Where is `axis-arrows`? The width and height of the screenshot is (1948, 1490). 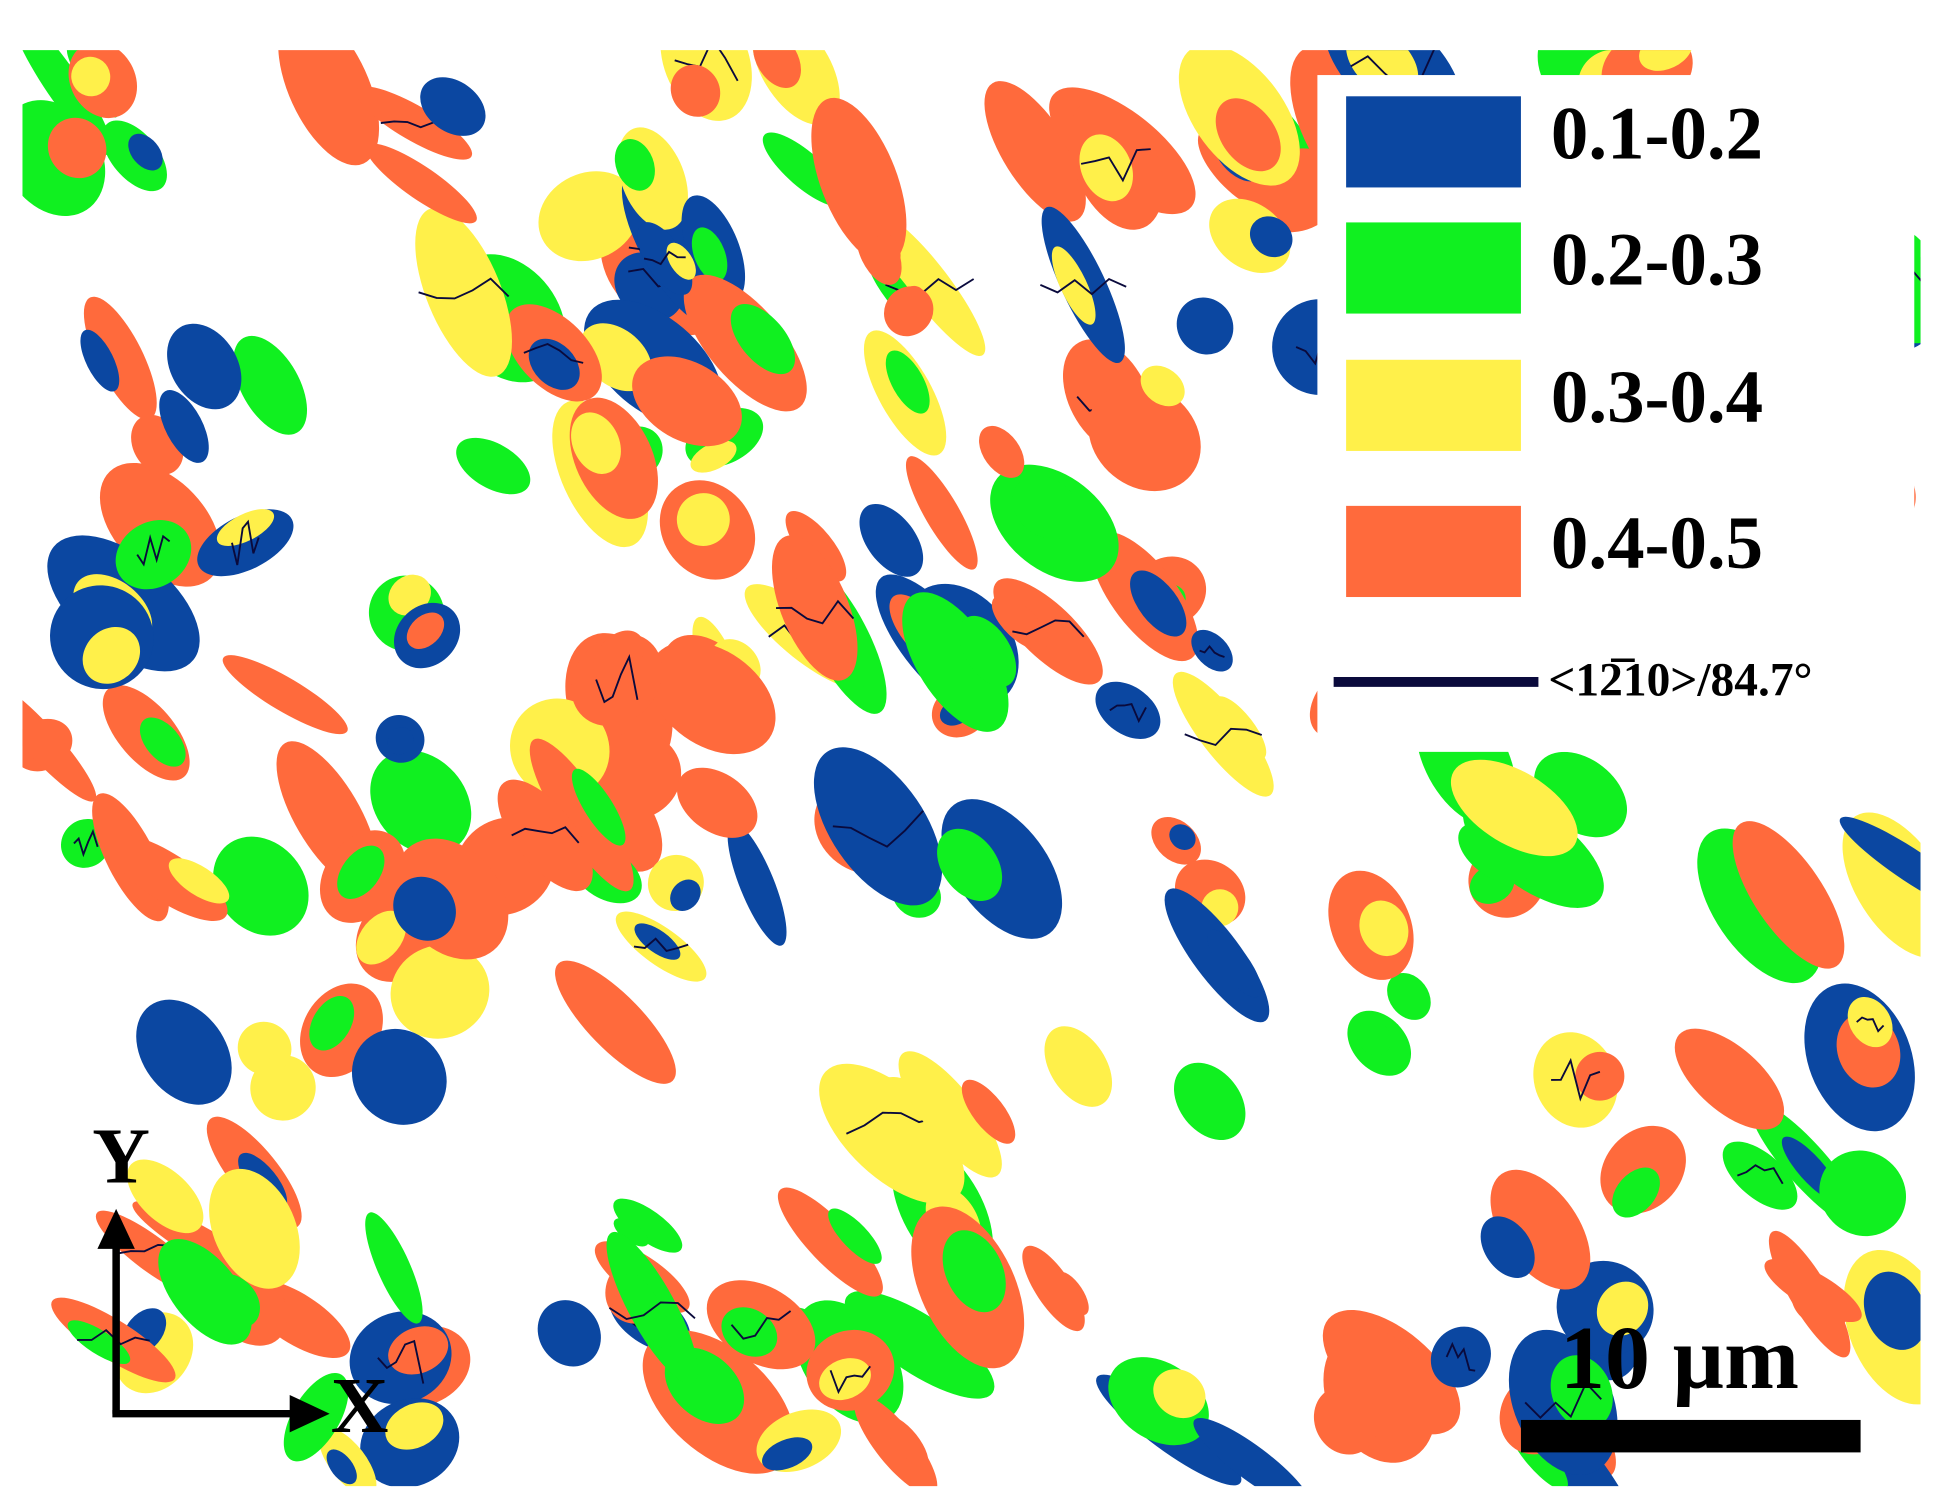 axis-arrows is located at coordinates (213, 1320).